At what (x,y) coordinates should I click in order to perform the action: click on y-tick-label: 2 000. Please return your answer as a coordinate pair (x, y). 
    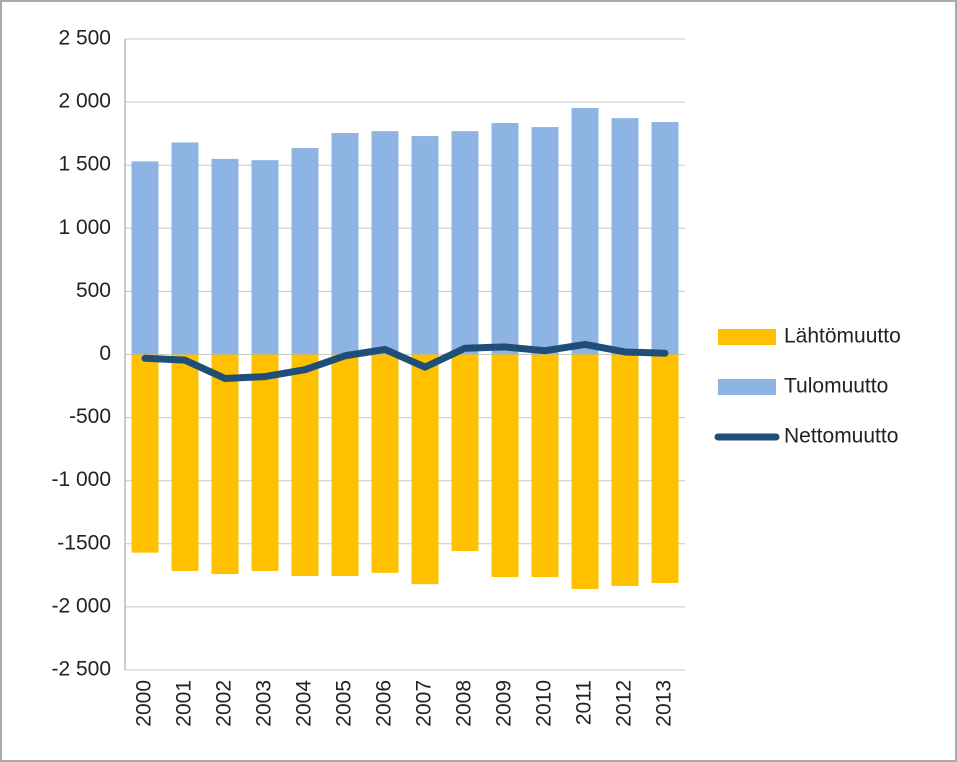
    Looking at the image, I should click on (84, 101).